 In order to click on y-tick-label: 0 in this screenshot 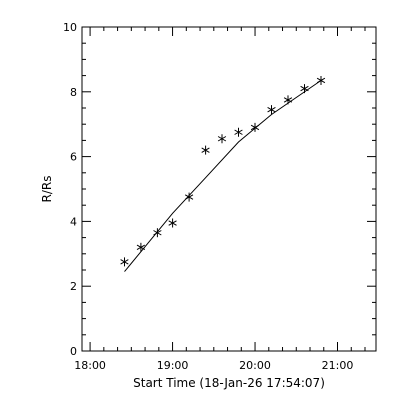, I will do `click(73, 351)`.